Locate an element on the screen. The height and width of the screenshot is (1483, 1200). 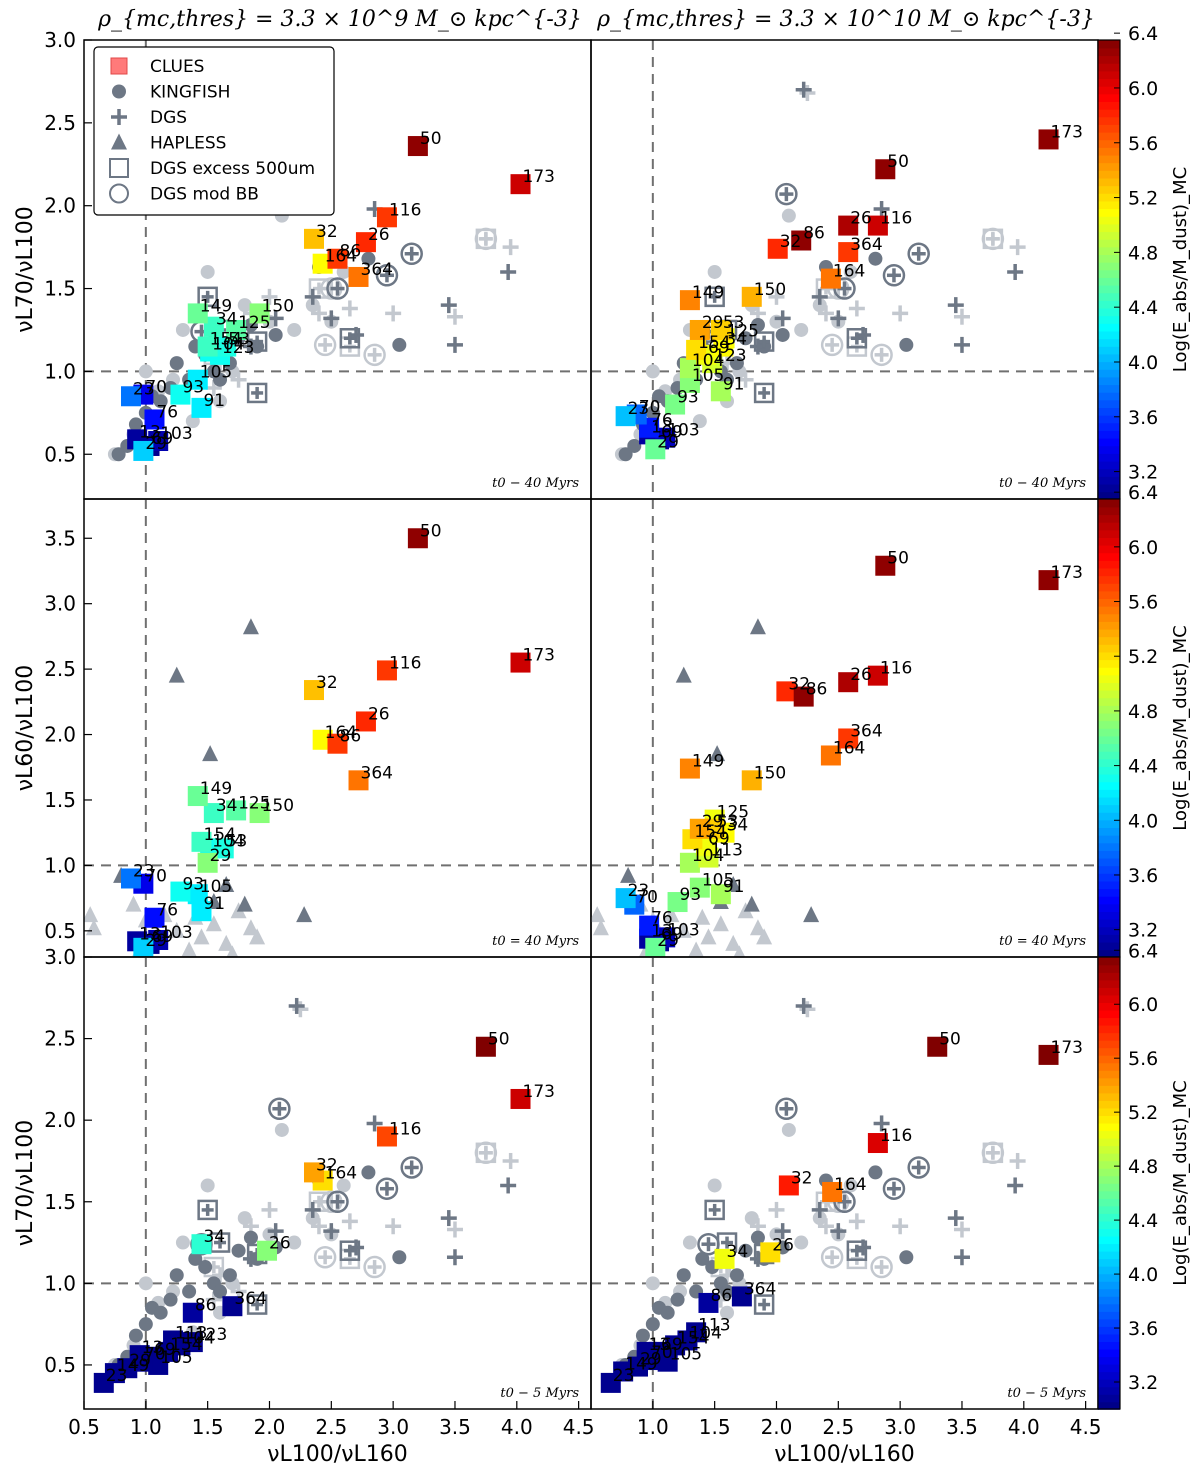
clues-label-150: 150 is located at coordinates (278, 306).